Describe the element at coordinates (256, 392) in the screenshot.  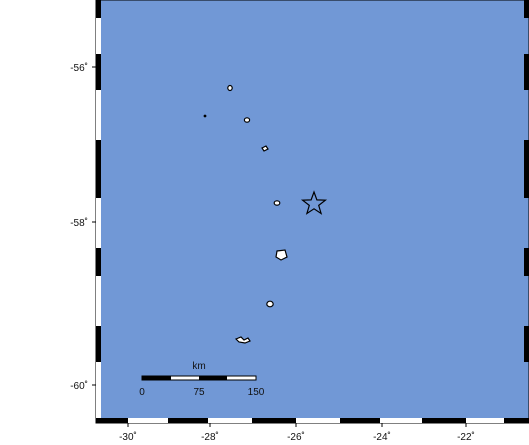
I see `scale-label-150: 150` at that location.